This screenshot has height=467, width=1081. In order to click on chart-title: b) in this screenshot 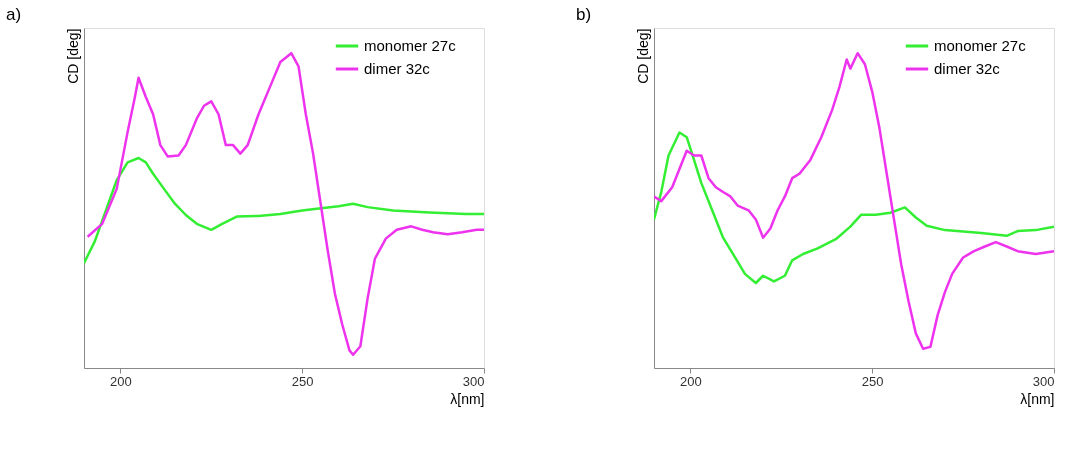, I will do `click(584, 14)`.